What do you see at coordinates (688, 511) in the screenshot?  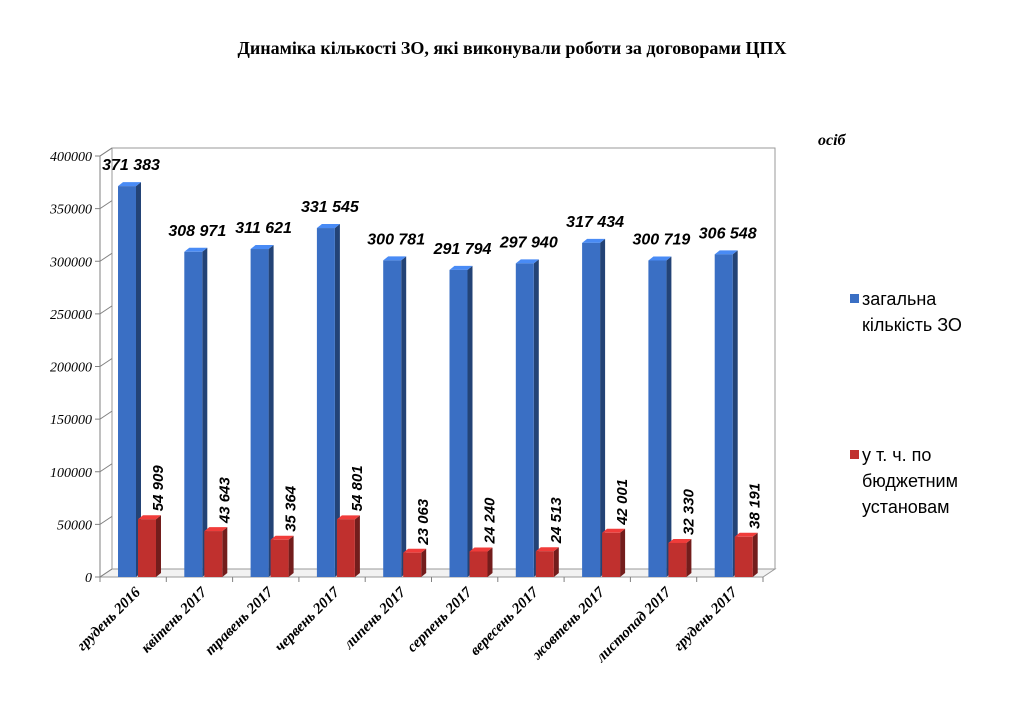 I see `data-label-budget: 32 330` at bounding box center [688, 511].